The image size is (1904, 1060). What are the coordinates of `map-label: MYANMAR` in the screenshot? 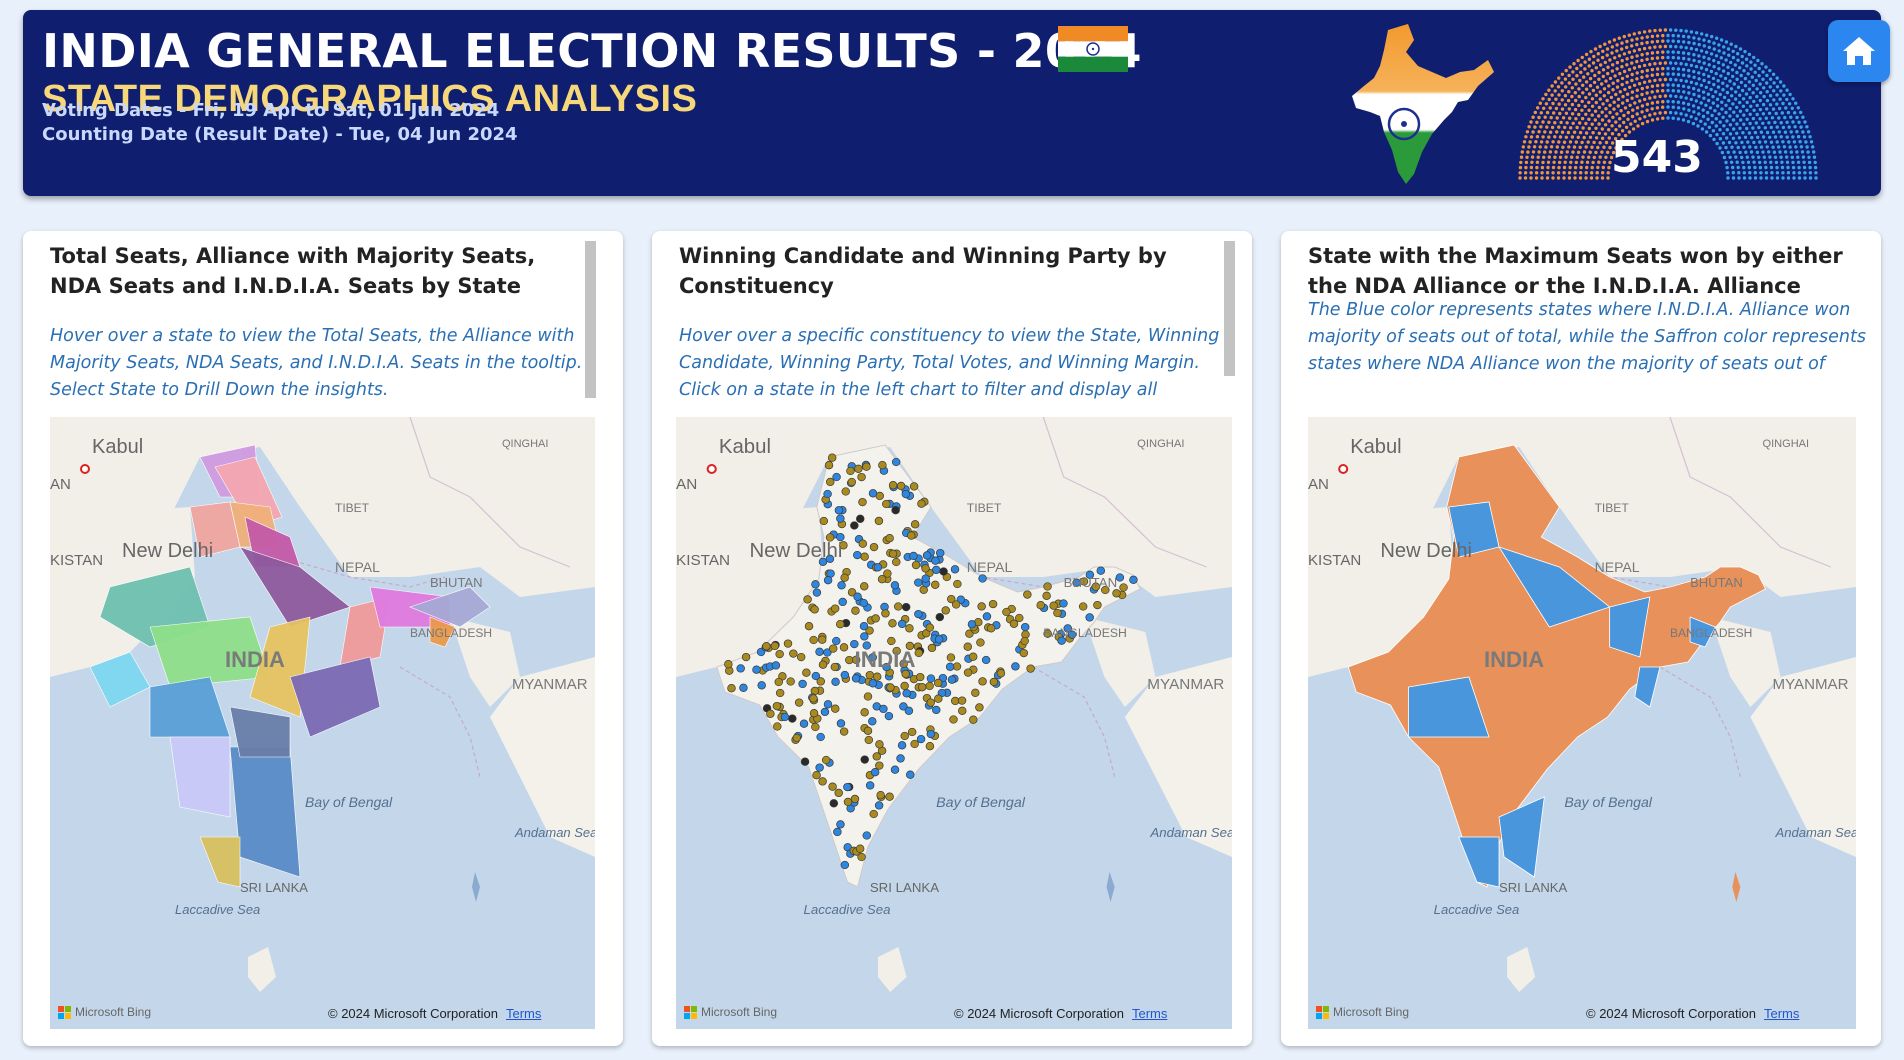 It's located at (550, 684).